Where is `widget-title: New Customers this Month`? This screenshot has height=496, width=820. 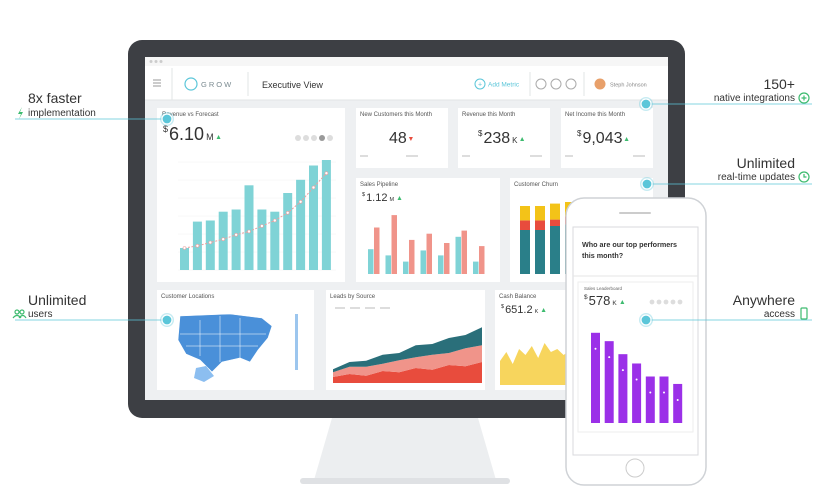
widget-title: New Customers this Month is located at coordinates (396, 115).